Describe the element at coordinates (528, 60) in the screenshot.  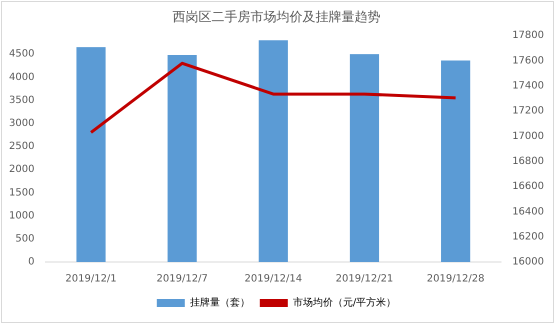
I see `y2-tick-label: 17600` at that location.